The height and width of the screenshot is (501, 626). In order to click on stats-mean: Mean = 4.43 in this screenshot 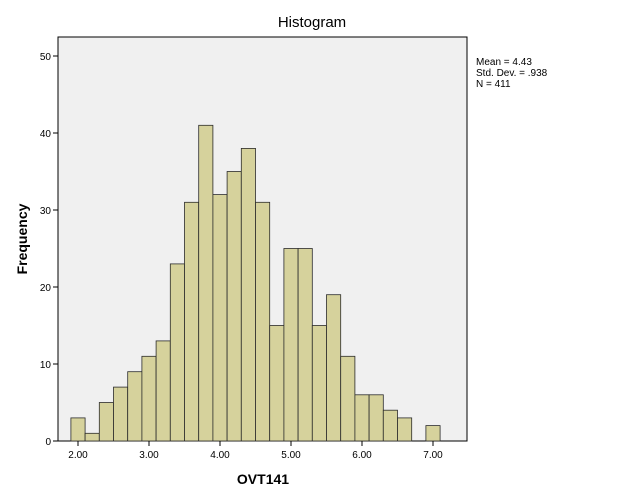, I will do `click(504, 62)`.